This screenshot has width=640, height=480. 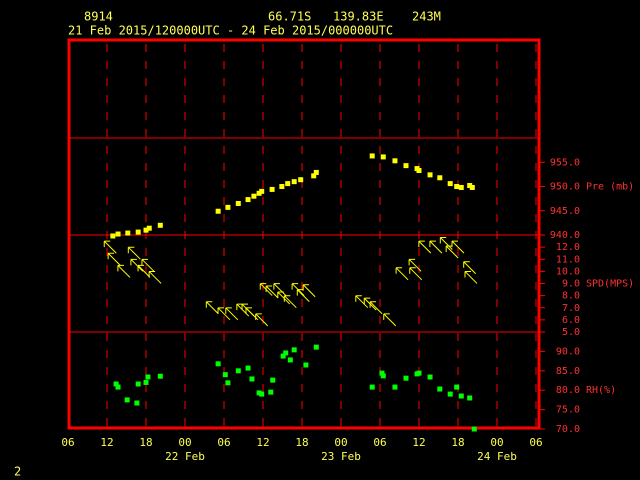 I want to click on y-tick-label: 11.0, so click(x=568, y=259).